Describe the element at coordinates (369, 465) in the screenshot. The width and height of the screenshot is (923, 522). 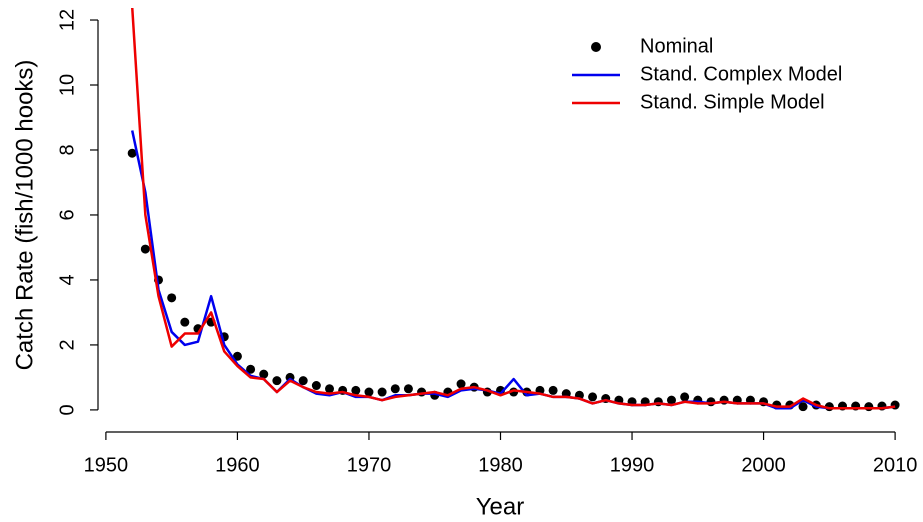
I see `x-tick-label: 1970` at that location.